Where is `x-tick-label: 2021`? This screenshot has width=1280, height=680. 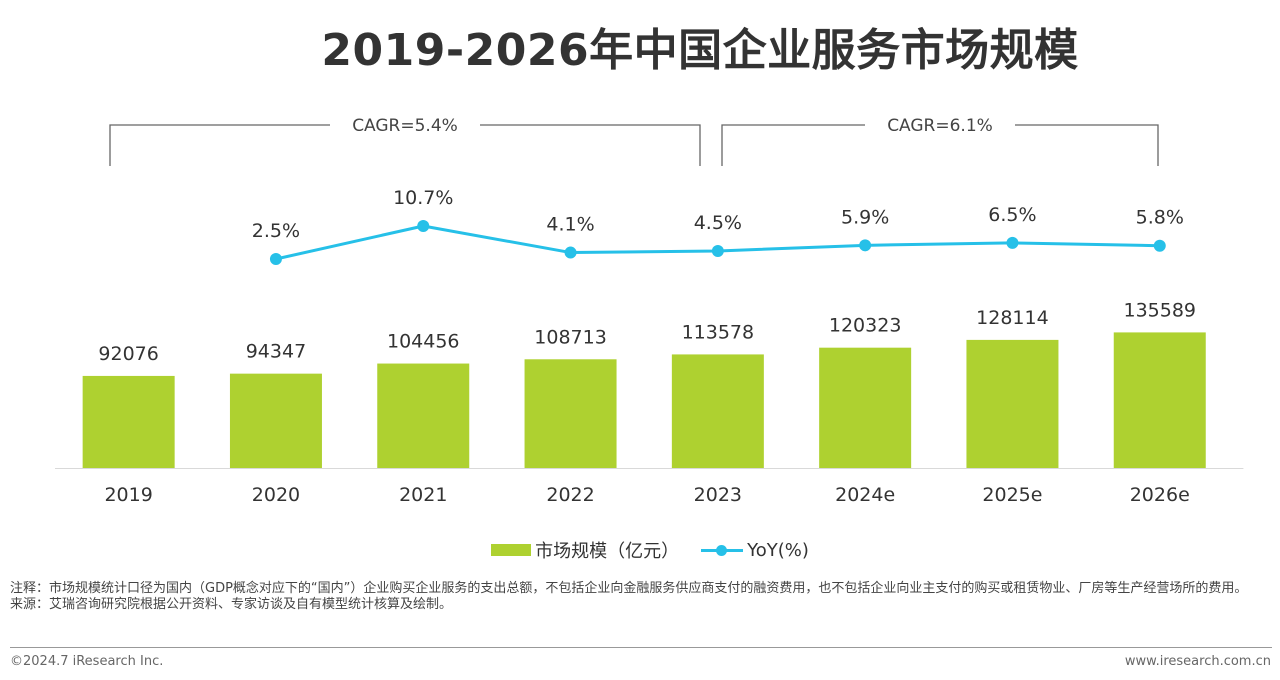
x-tick-label: 2021 is located at coordinates (423, 495).